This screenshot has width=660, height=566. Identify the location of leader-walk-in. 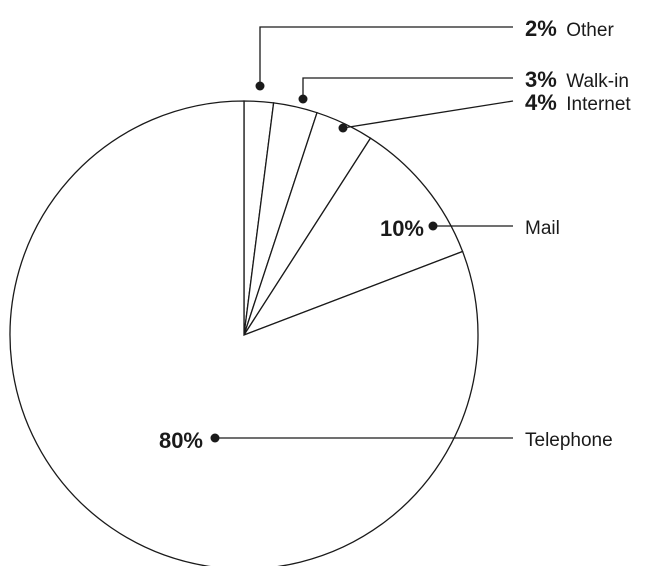
(405, 90).